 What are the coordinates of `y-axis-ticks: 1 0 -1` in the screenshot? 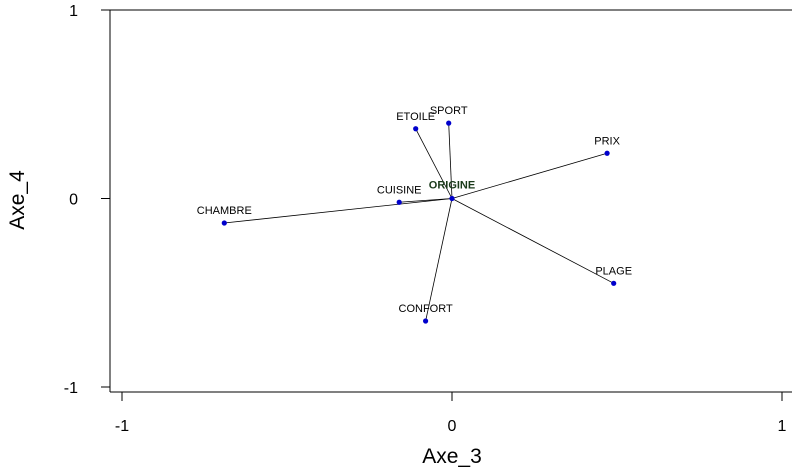 It's located at (87, 200).